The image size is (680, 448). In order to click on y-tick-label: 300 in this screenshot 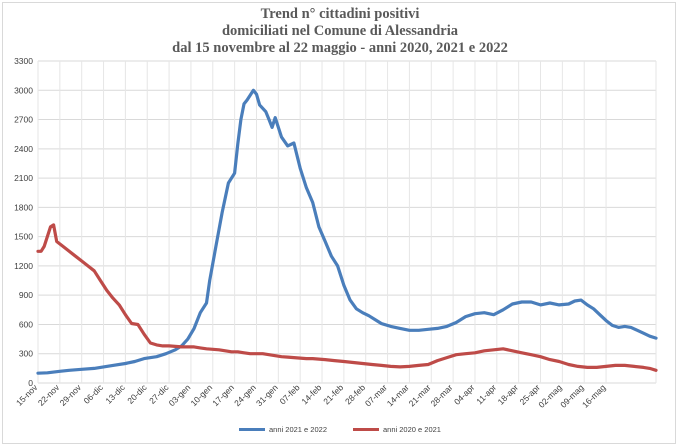, I will do `click(26, 354)`.